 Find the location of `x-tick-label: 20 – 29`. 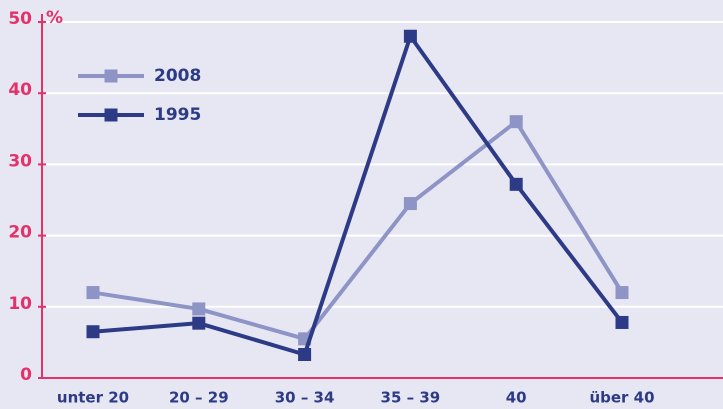

x-tick-label: 20 – 29 is located at coordinates (199, 398).